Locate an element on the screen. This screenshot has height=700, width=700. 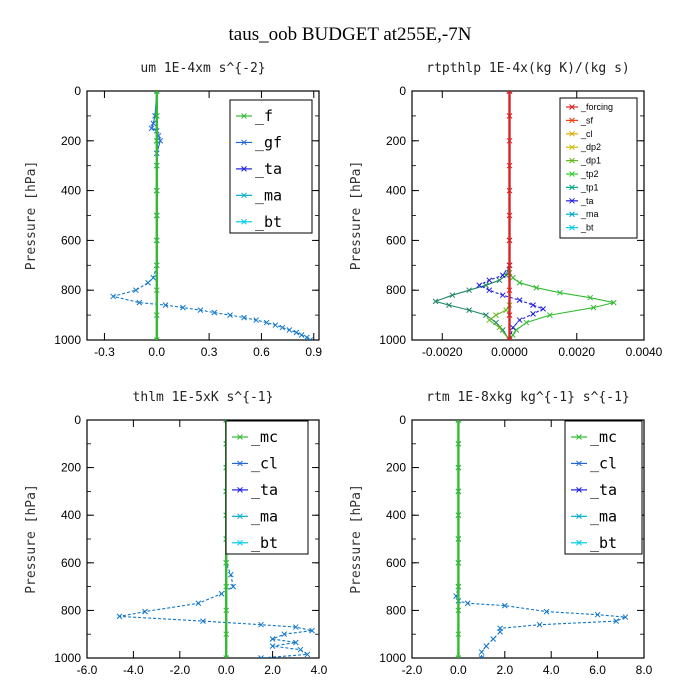
legend-label: _mc is located at coordinates (603, 437).